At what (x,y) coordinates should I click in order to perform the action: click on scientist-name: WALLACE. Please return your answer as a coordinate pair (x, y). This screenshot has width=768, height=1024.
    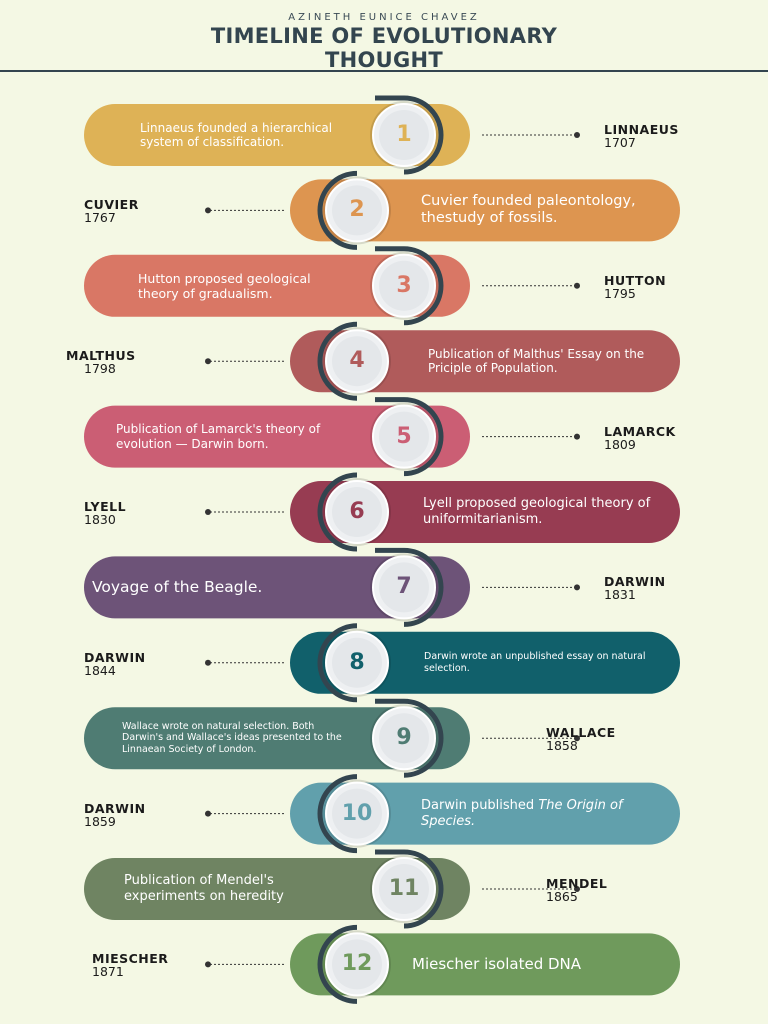
    Looking at the image, I should click on (581, 733).